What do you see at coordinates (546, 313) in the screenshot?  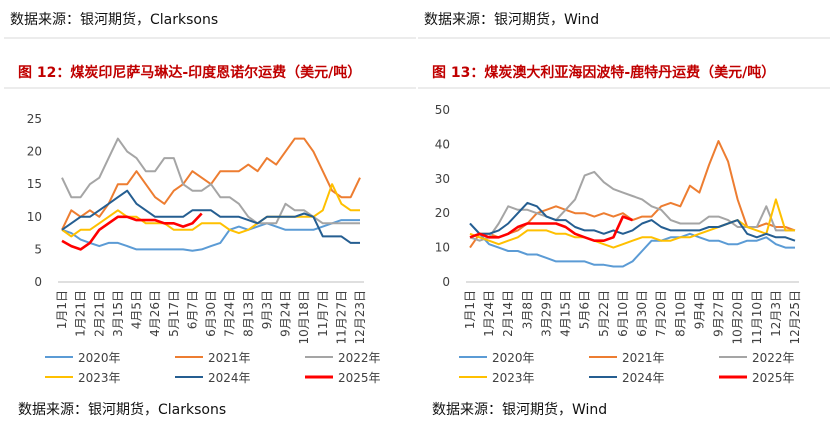 I see `x-tick-label: 3月29日` at bounding box center [546, 313].